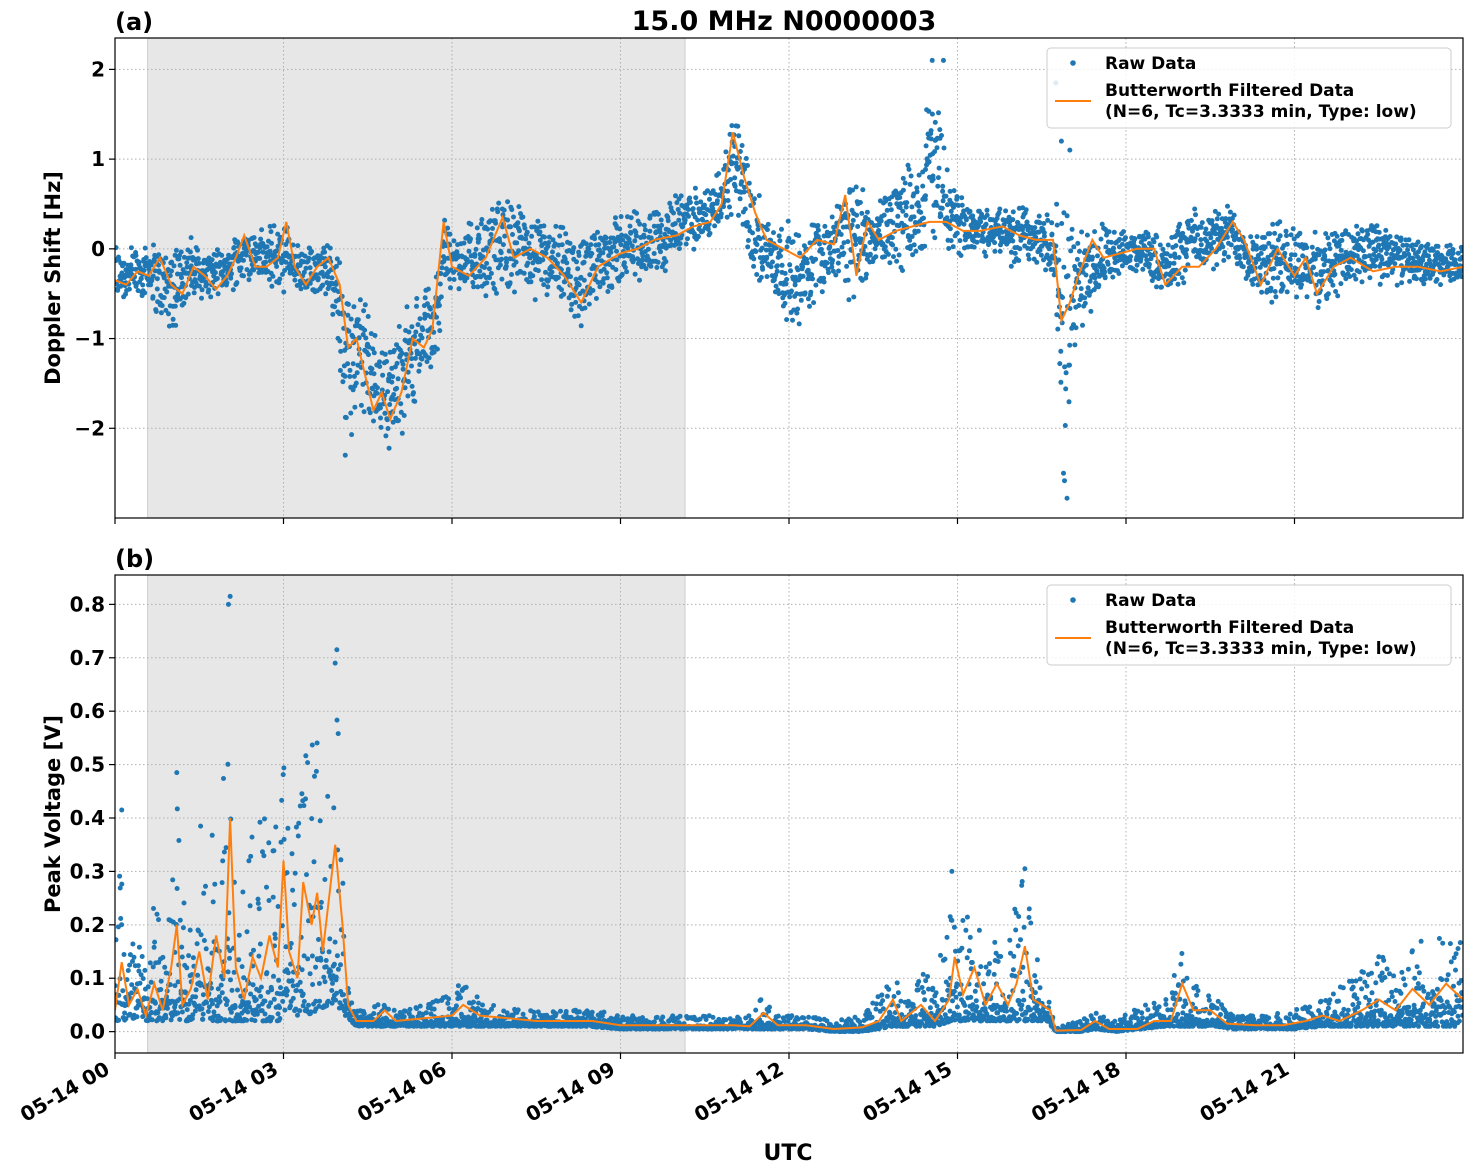 The width and height of the screenshot is (1472, 1172). I want to click on y-tick-label: −2, so click(89, 428).